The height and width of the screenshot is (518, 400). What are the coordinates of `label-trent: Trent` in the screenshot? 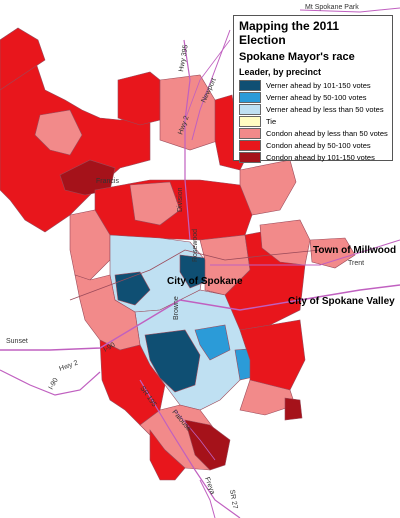 It's located at (356, 263).